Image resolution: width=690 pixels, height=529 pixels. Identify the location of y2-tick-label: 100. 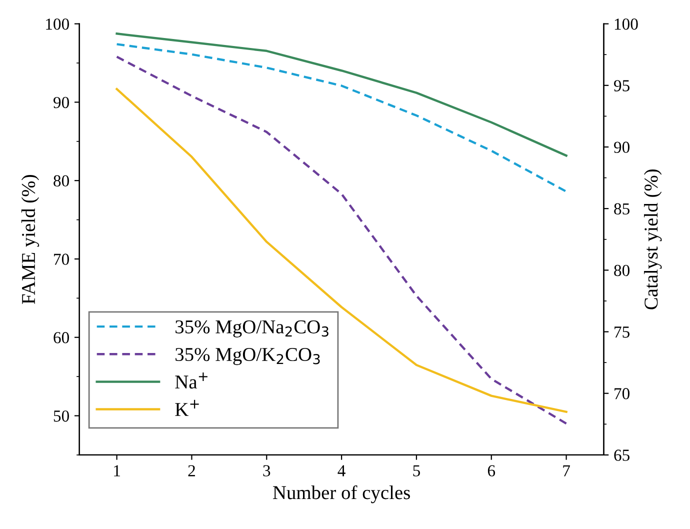
(626, 24).